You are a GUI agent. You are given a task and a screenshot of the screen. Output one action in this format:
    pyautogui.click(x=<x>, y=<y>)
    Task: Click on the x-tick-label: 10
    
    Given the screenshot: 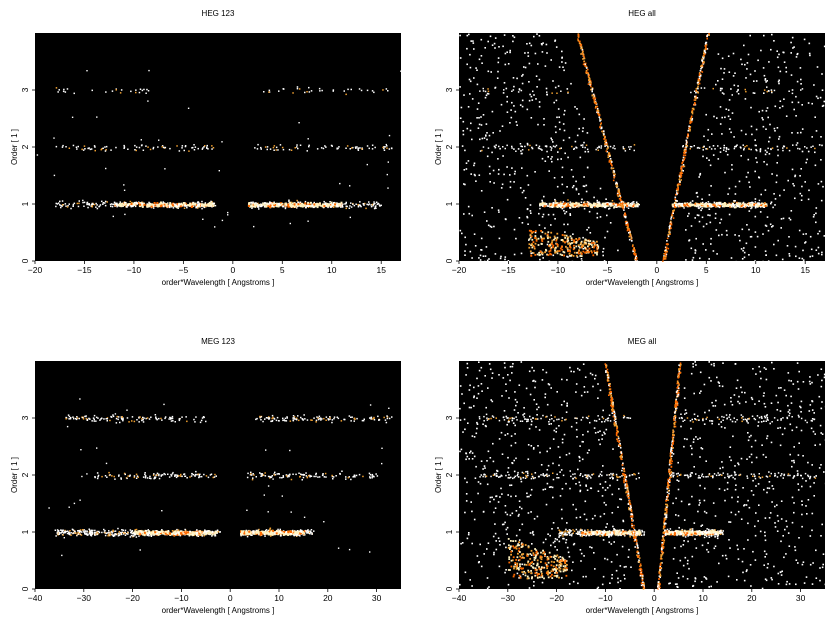 What is the action you would take?
    pyautogui.click(x=332, y=270)
    